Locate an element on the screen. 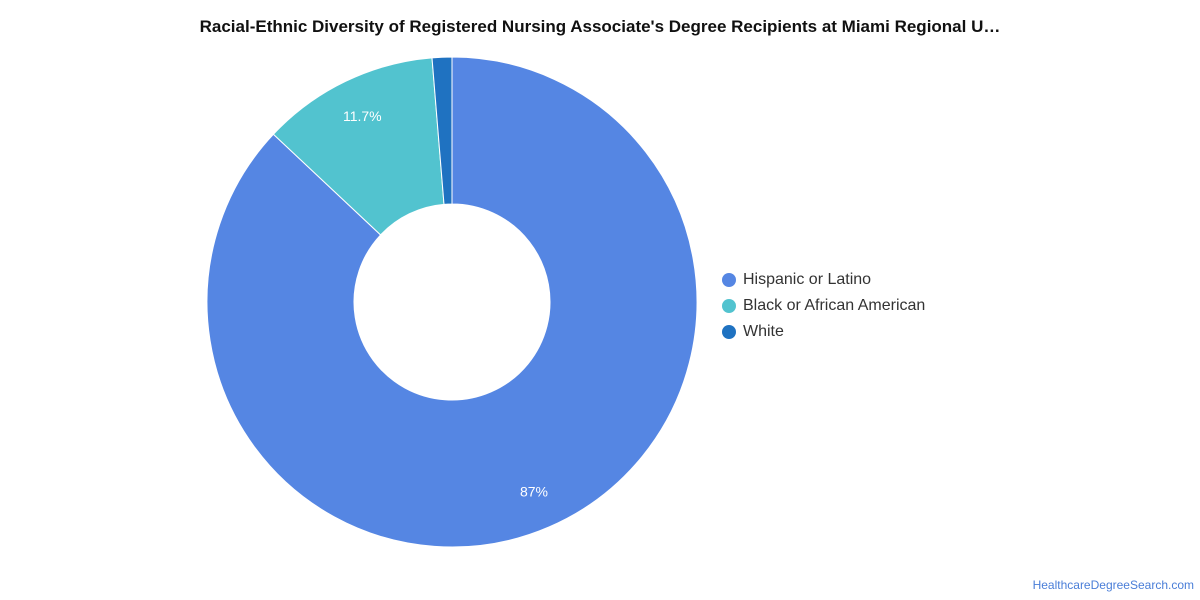 The width and height of the screenshot is (1200, 600). legend-label: White is located at coordinates (763, 331).